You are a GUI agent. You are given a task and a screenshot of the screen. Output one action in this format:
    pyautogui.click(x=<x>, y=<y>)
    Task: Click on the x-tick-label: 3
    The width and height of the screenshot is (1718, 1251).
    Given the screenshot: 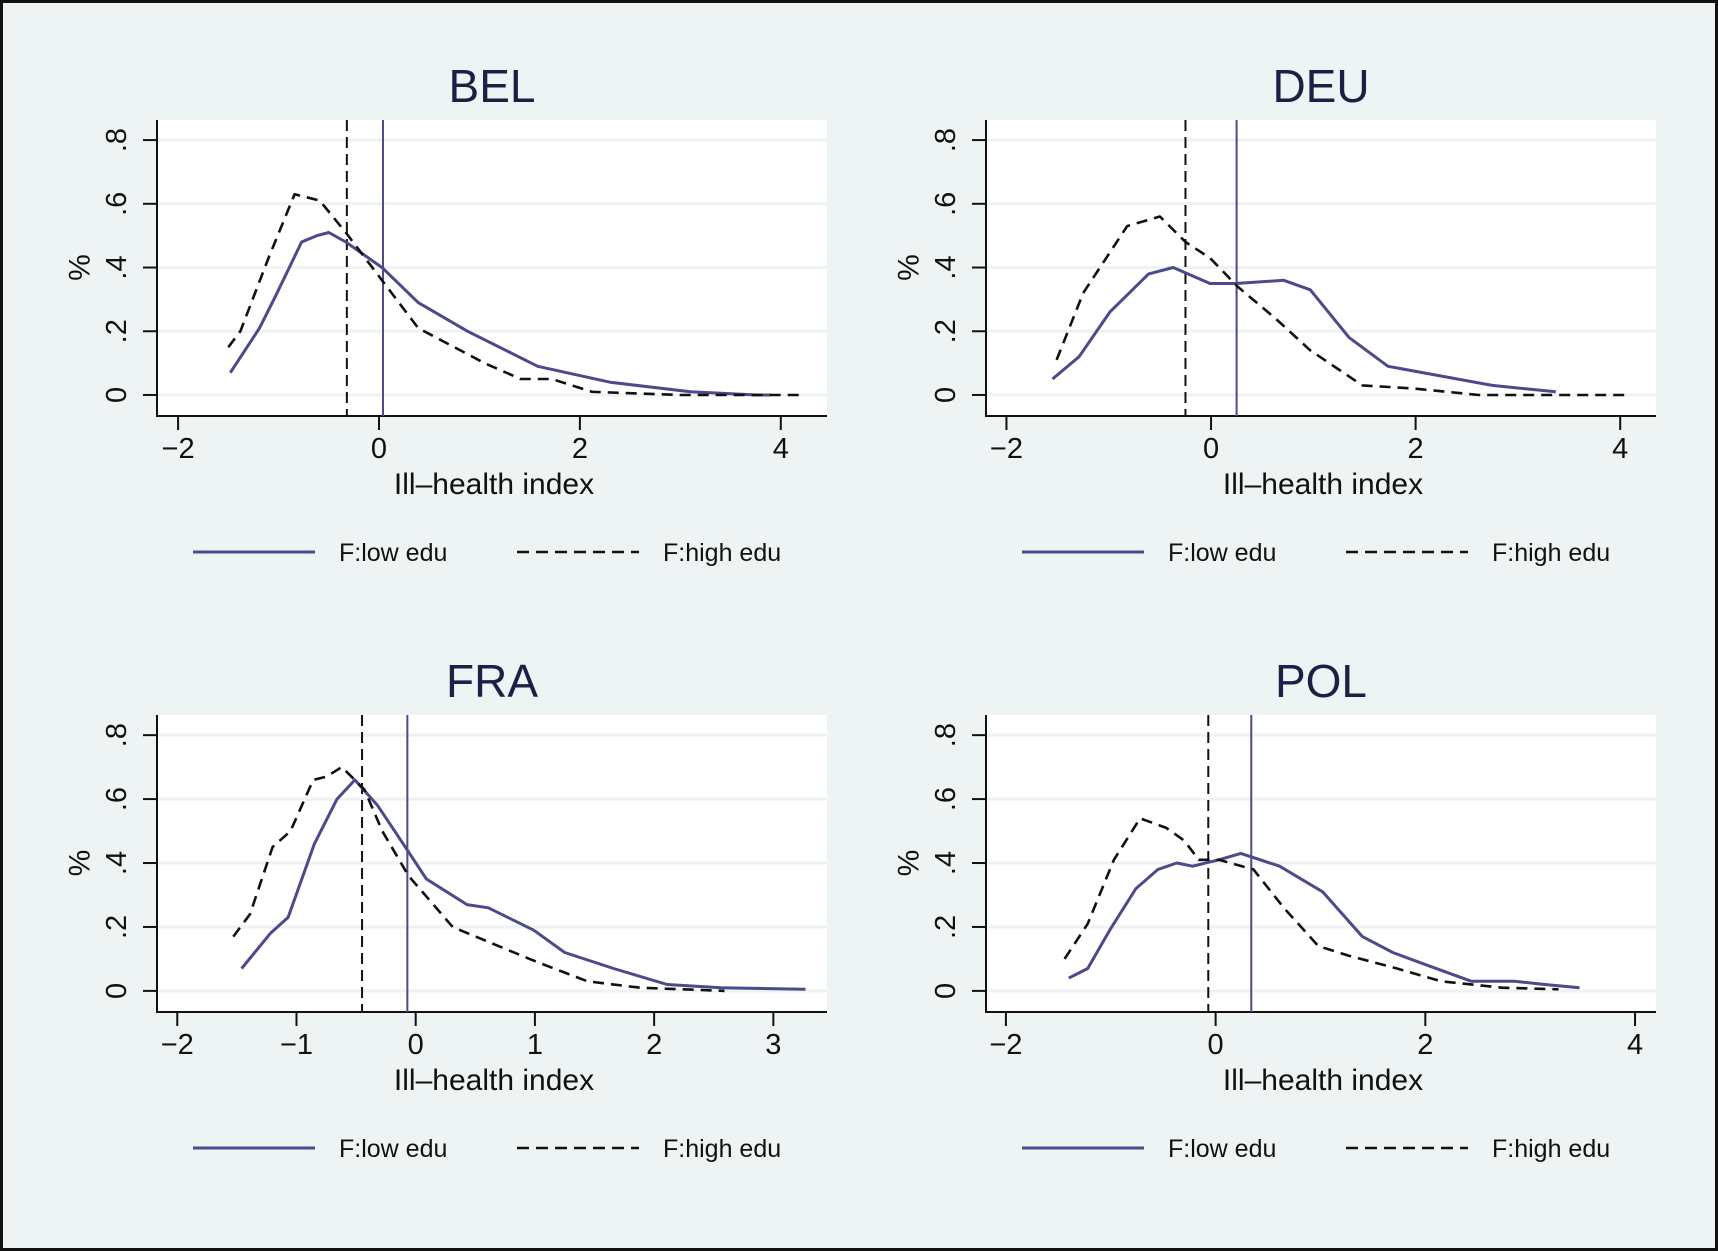 What is the action you would take?
    pyautogui.click(x=773, y=1045)
    